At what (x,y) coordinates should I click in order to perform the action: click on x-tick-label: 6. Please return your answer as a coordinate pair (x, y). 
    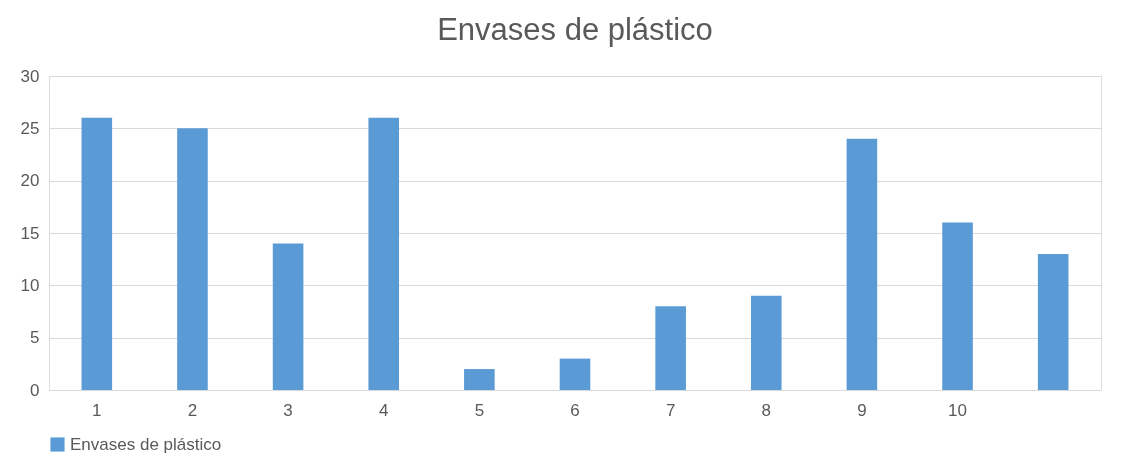
    Looking at the image, I should click on (575, 410).